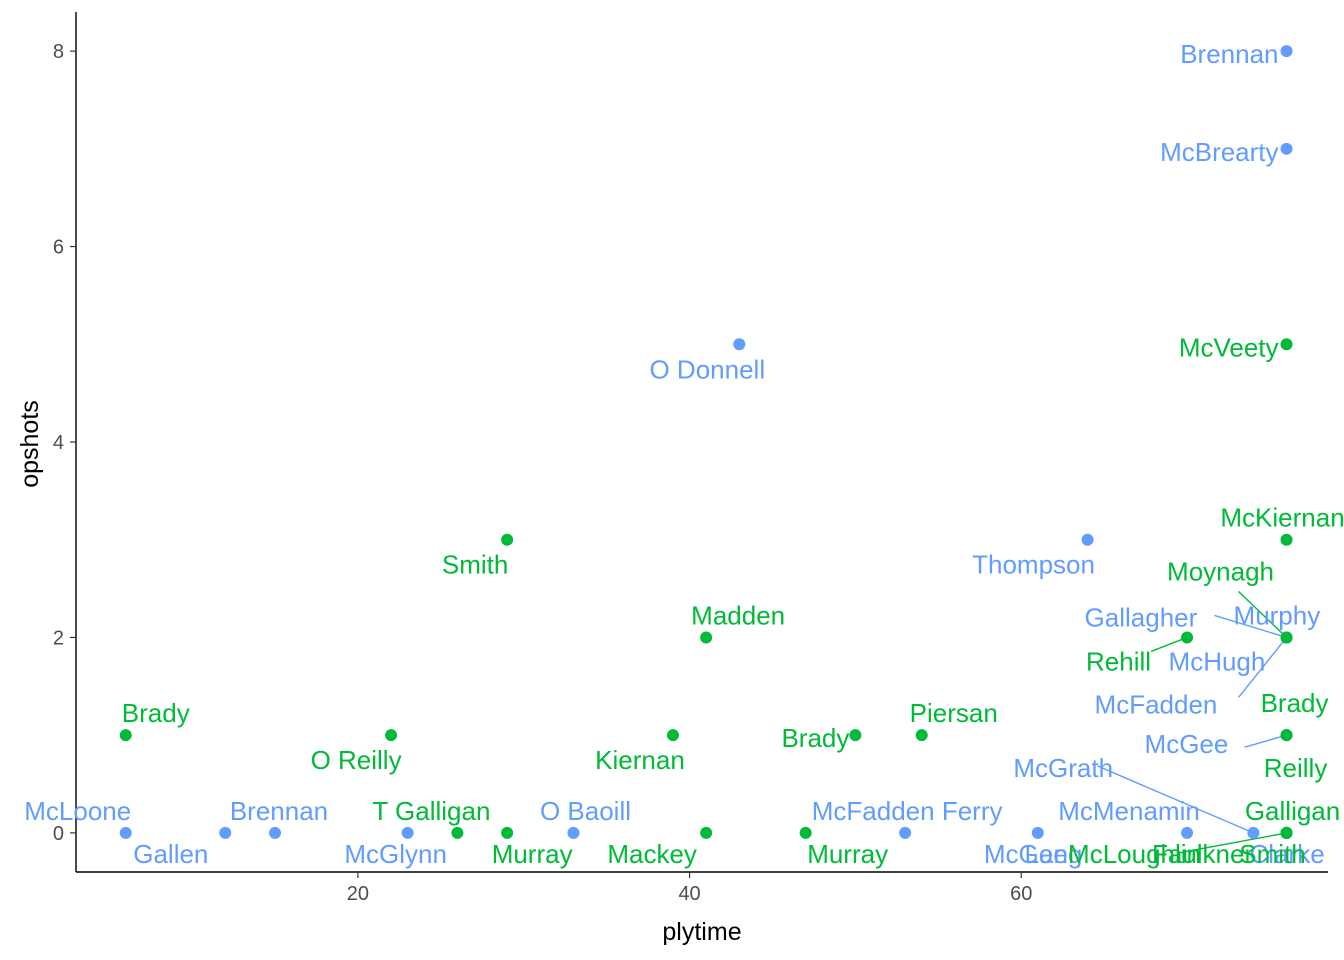  I want to click on point-label: McVeety, so click(1229, 347).